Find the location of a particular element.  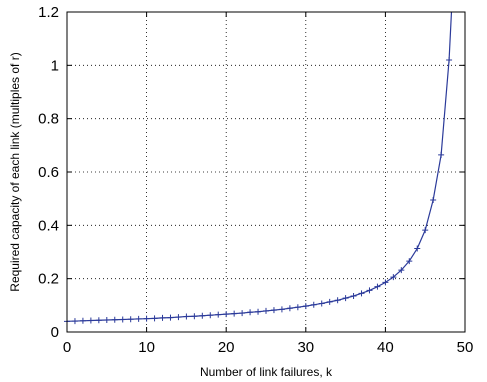

y-tick-label: 0.6 is located at coordinates (48, 172).